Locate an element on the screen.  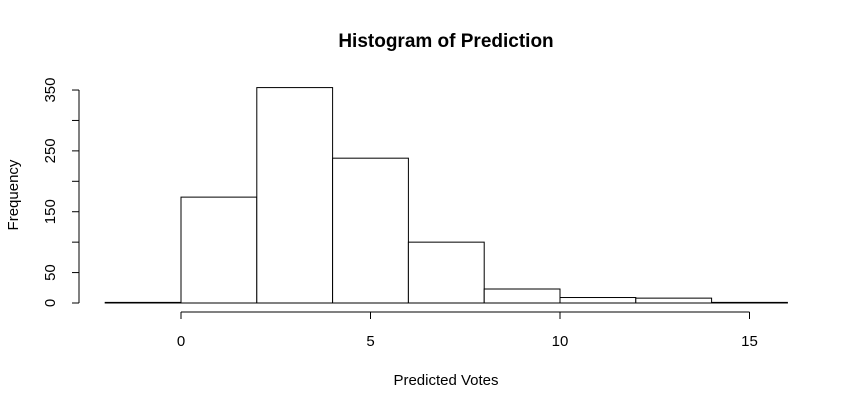
x-tick-label: 10 is located at coordinates (560, 341).